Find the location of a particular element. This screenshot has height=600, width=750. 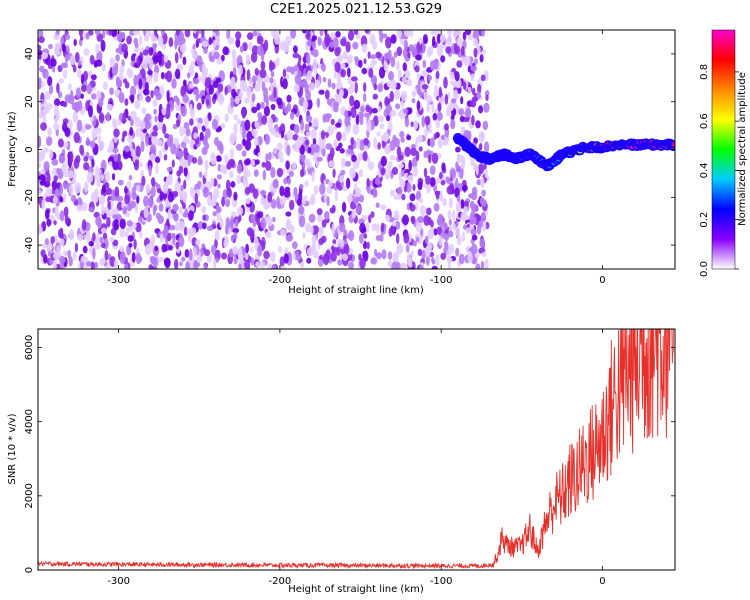

y-tick-label: 40 is located at coordinates (29, 54).